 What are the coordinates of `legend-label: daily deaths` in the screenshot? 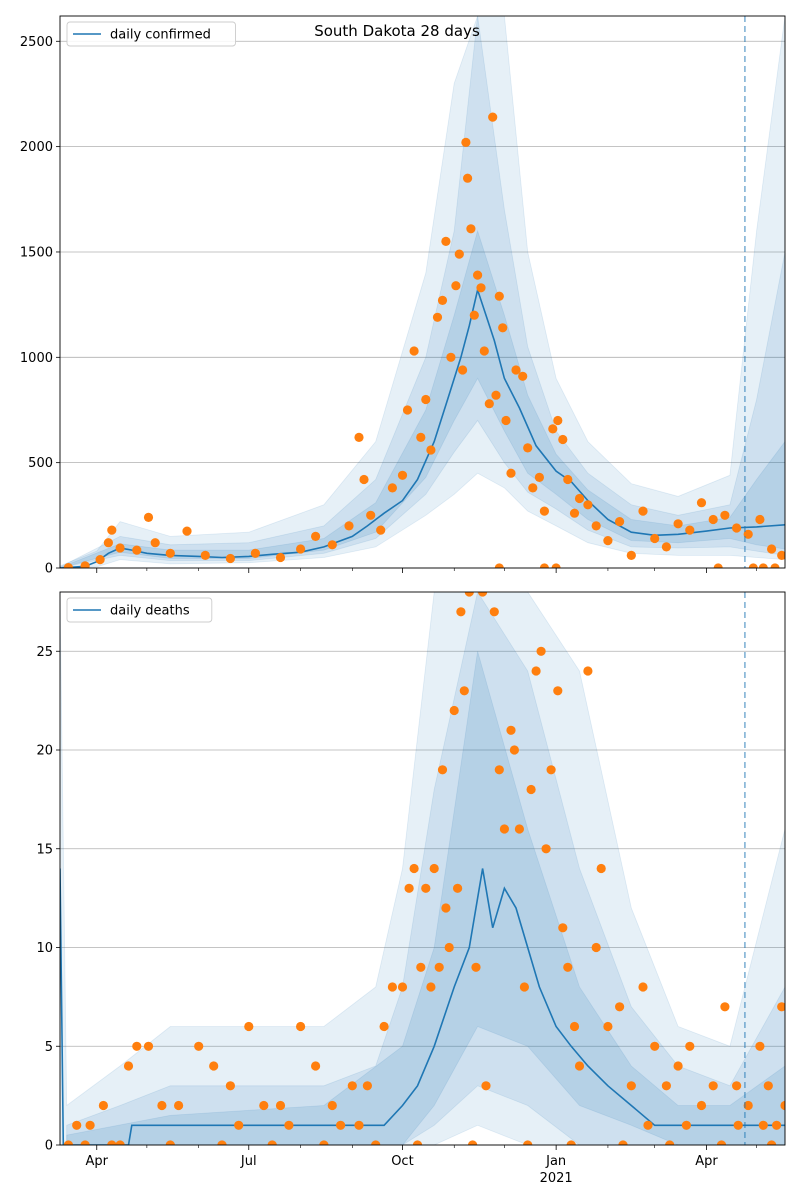 It's located at (150, 611).